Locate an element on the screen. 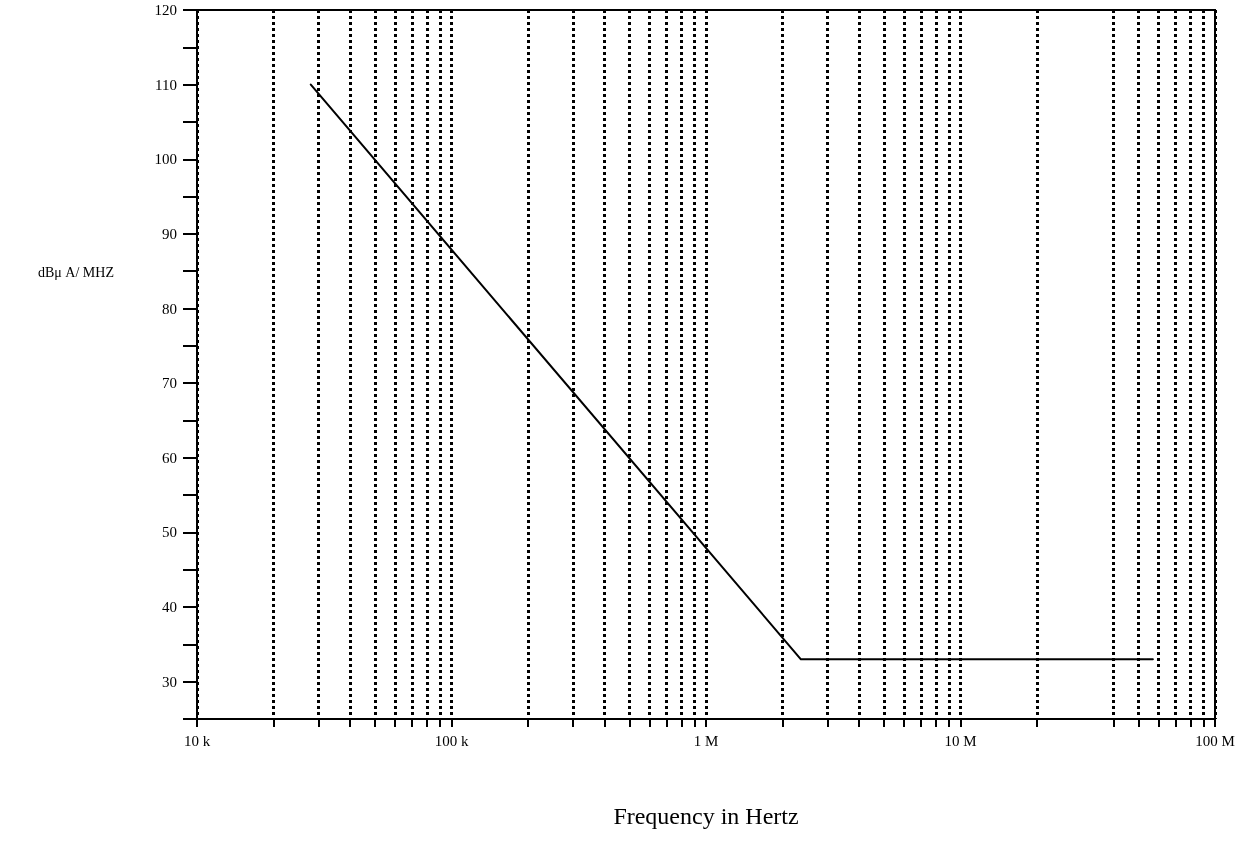  y-tick-label: 50 is located at coordinates (169, 532).